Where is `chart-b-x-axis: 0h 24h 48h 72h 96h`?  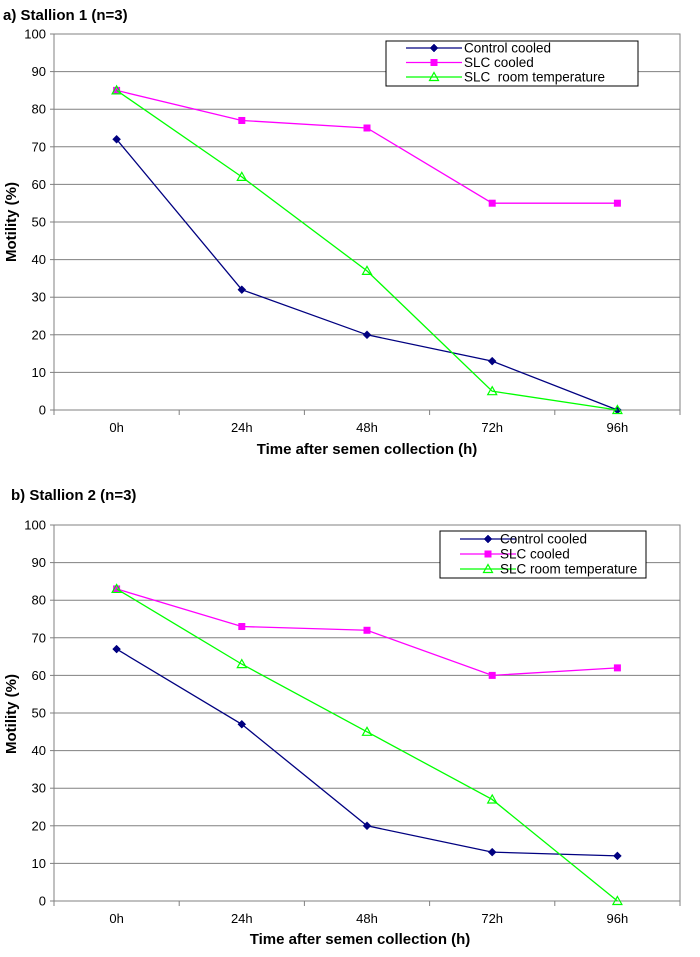
chart-b-x-axis: 0h 24h 48h 72h 96h is located at coordinates (367, 913).